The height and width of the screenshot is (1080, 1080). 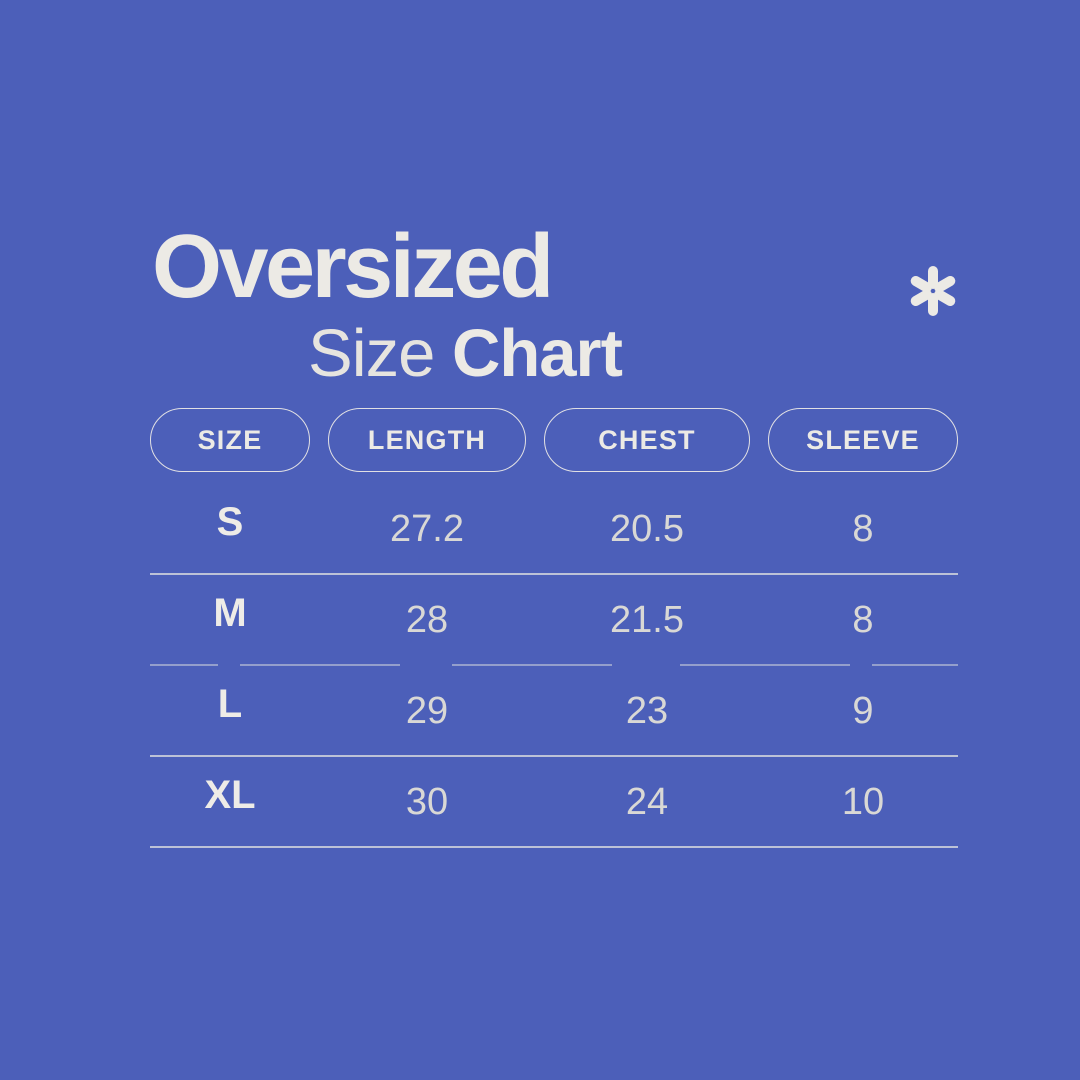 I want to click on chest-value: 23, so click(x=647, y=711).